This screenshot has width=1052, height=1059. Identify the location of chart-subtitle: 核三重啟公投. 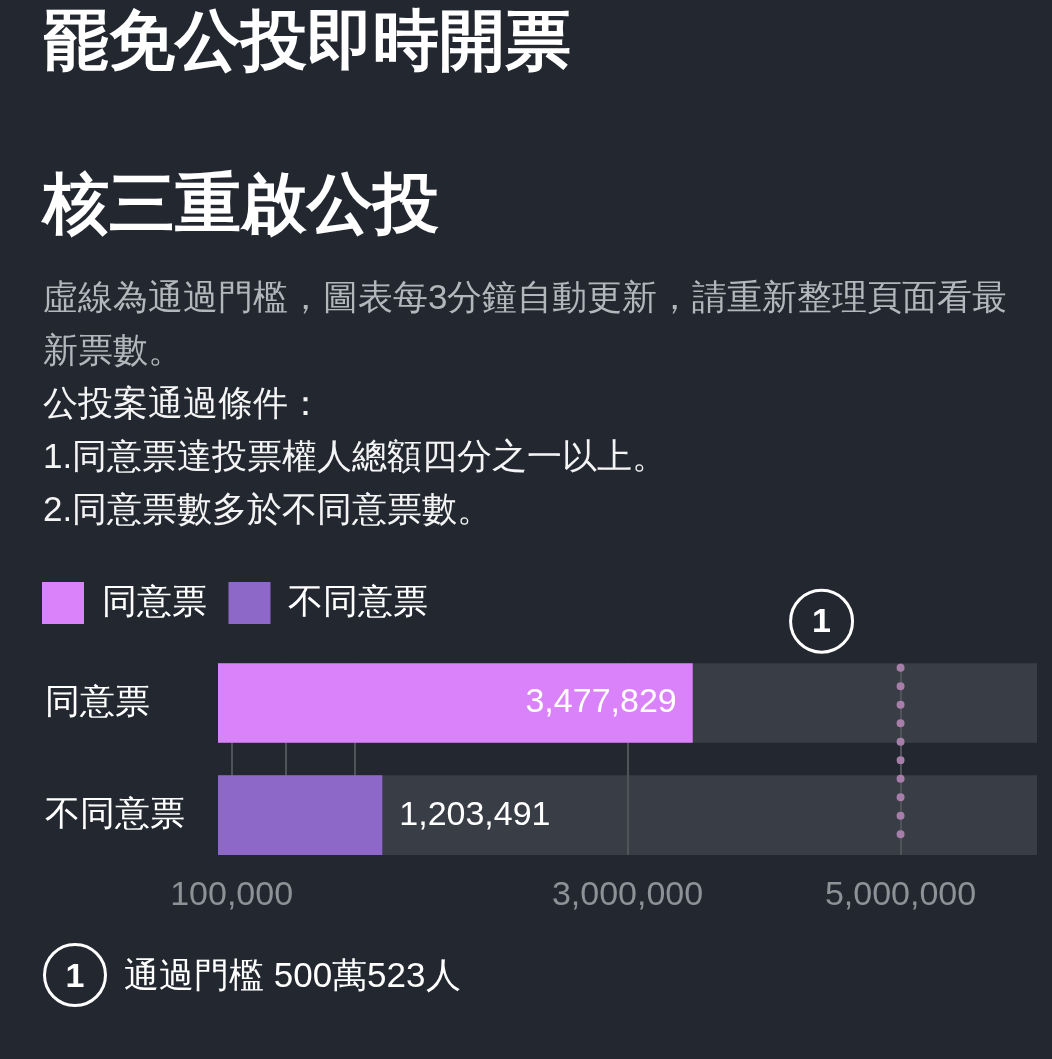
(241, 203).